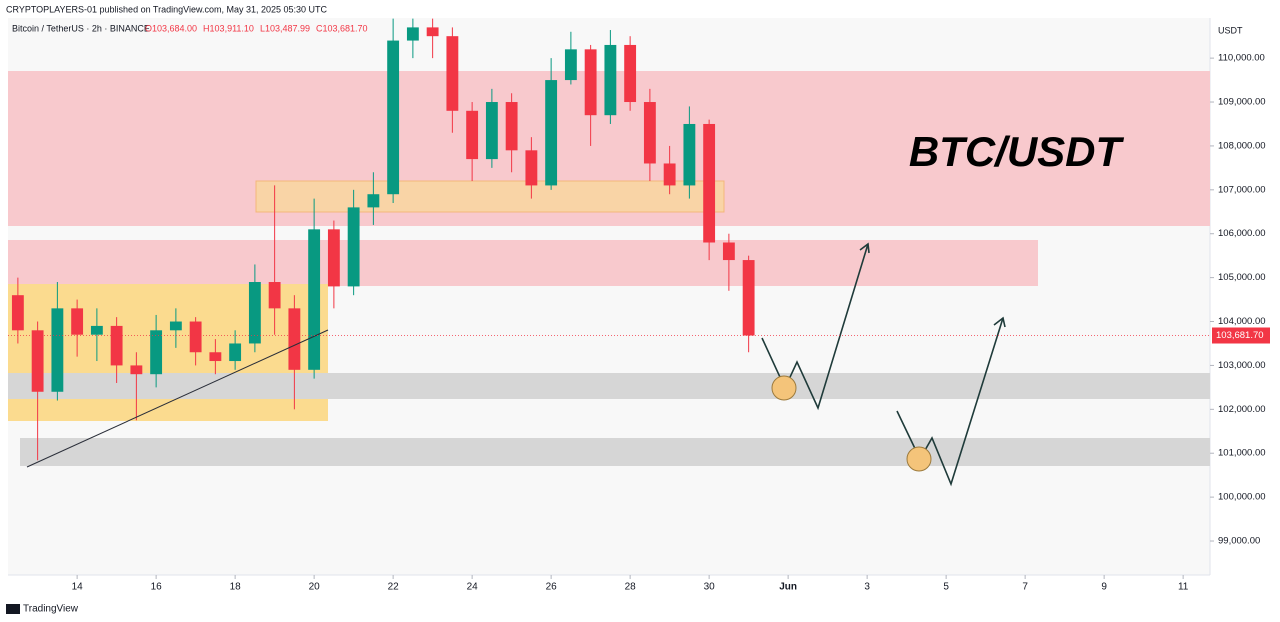 This screenshot has height=622, width=1280. Describe the element at coordinates (394, 587) in the screenshot. I see `x-tick-label: 22` at that location.